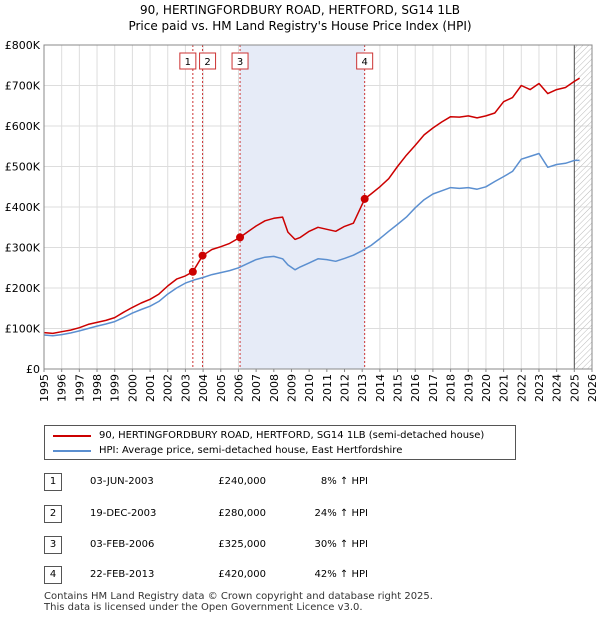  What do you see at coordinates (345, 388) in the screenshot?
I see `x-tick-label: 2012` at bounding box center [345, 388].